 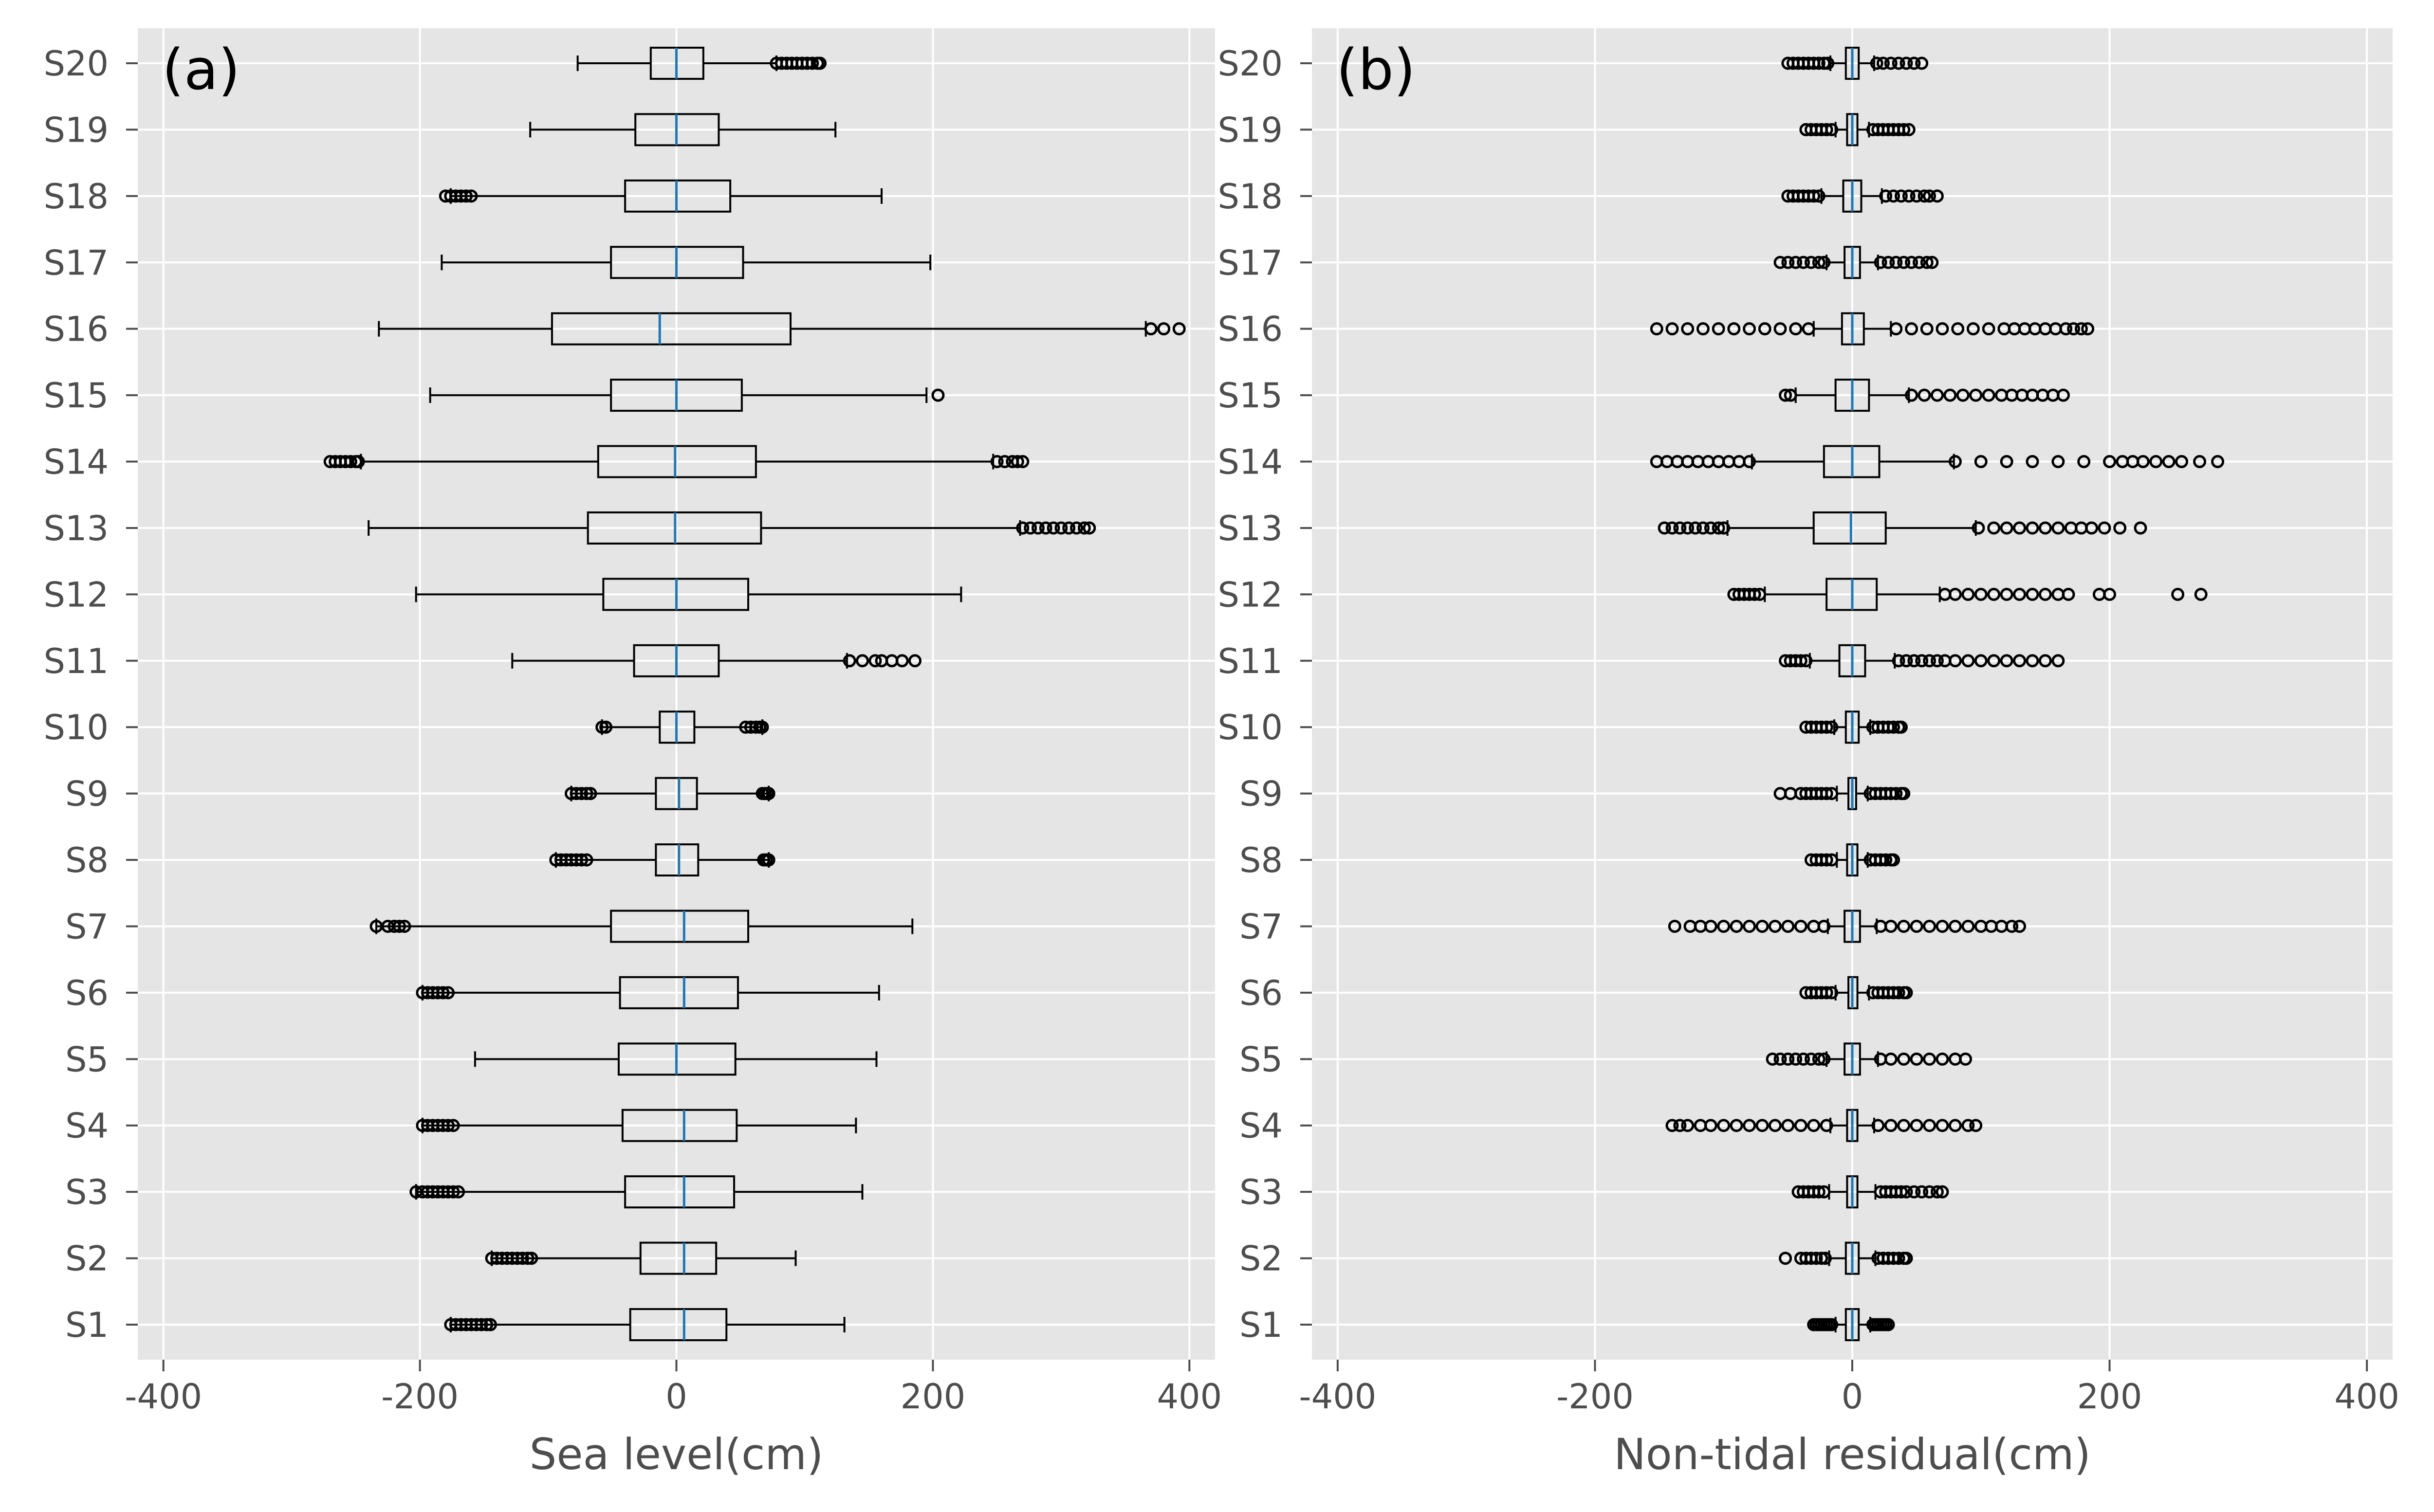 I want to click on box-S4, so click(x=1824, y=1125).